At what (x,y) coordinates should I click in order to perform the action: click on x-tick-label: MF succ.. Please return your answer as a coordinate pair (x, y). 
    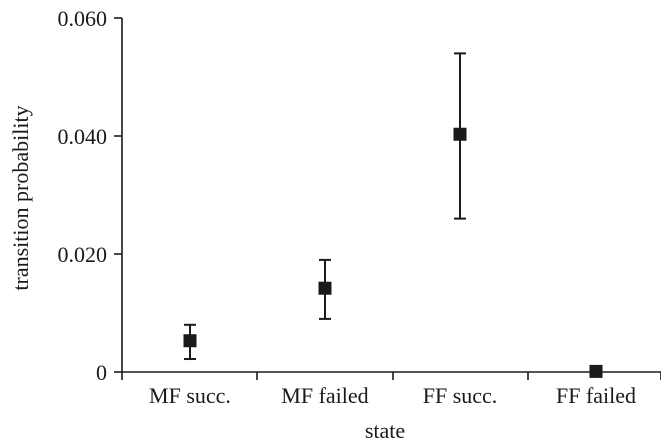
    Looking at the image, I should click on (190, 395).